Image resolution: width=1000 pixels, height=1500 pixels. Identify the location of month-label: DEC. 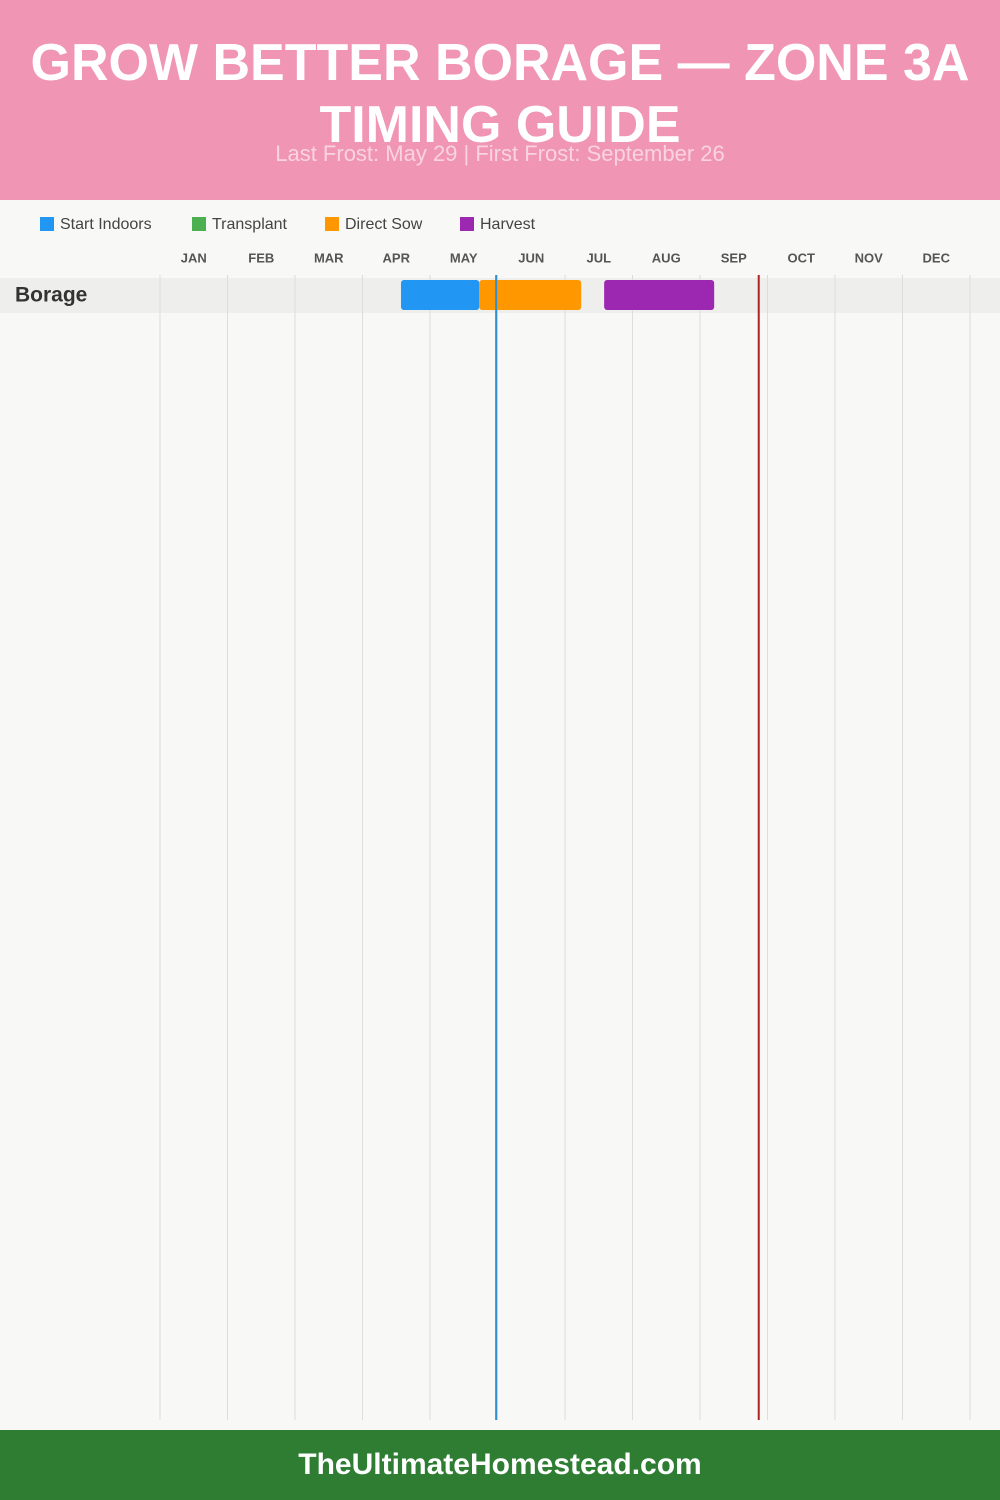
(937, 257).